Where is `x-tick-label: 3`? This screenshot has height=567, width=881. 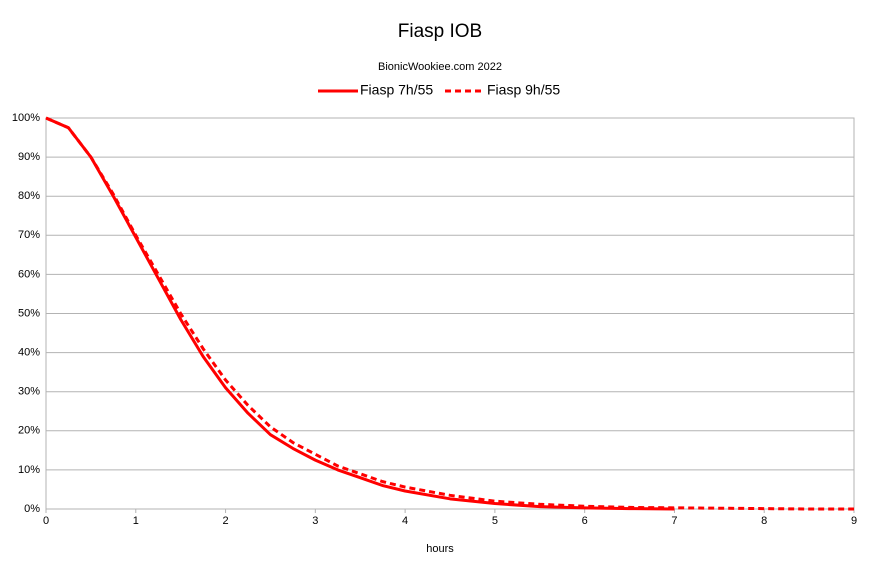
x-tick-label: 3 is located at coordinates (315, 521).